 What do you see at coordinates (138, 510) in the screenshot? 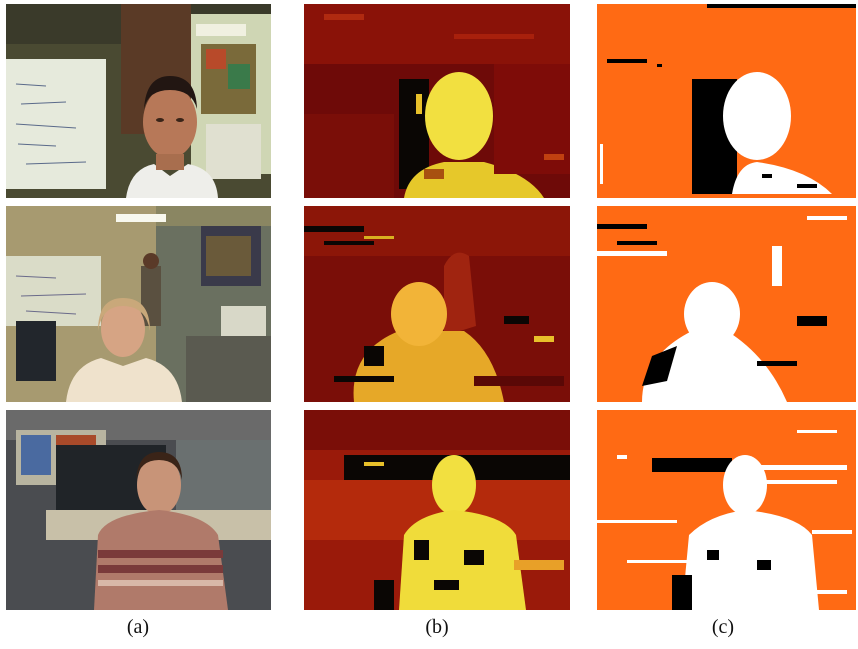
I see `photo-row3-man-sweater` at bounding box center [138, 510].